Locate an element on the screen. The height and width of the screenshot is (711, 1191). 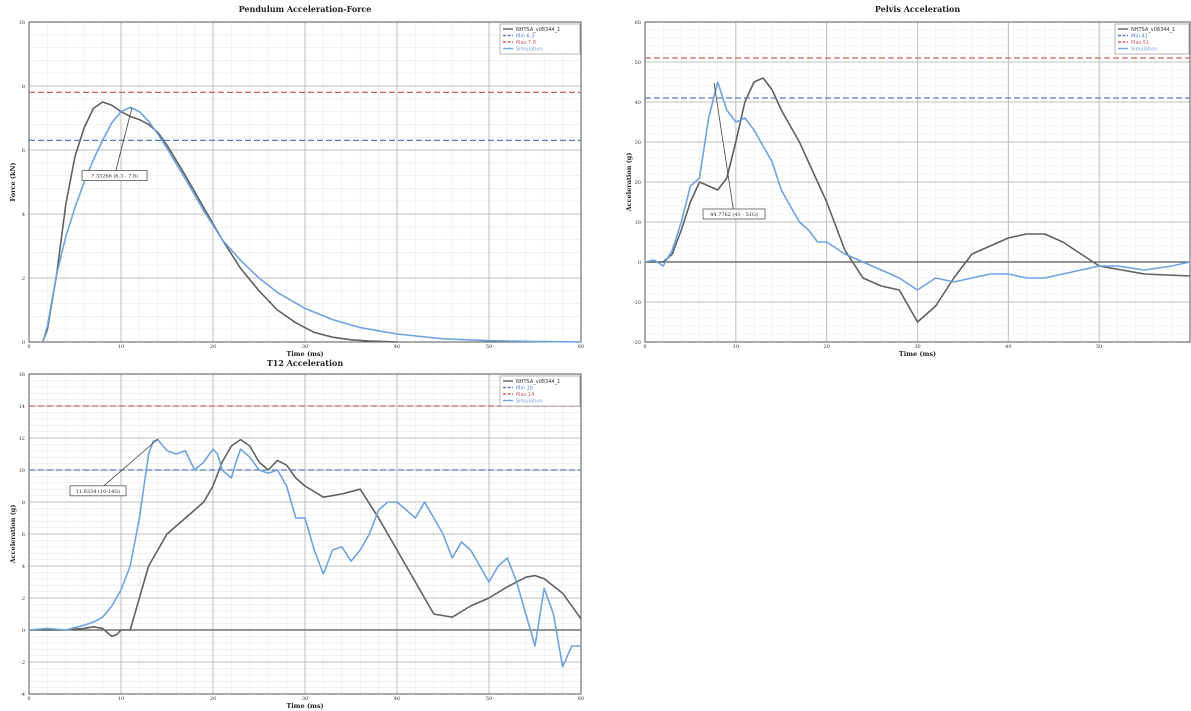
legend-label: Max 7.8 is located at coordinates (526, 43).